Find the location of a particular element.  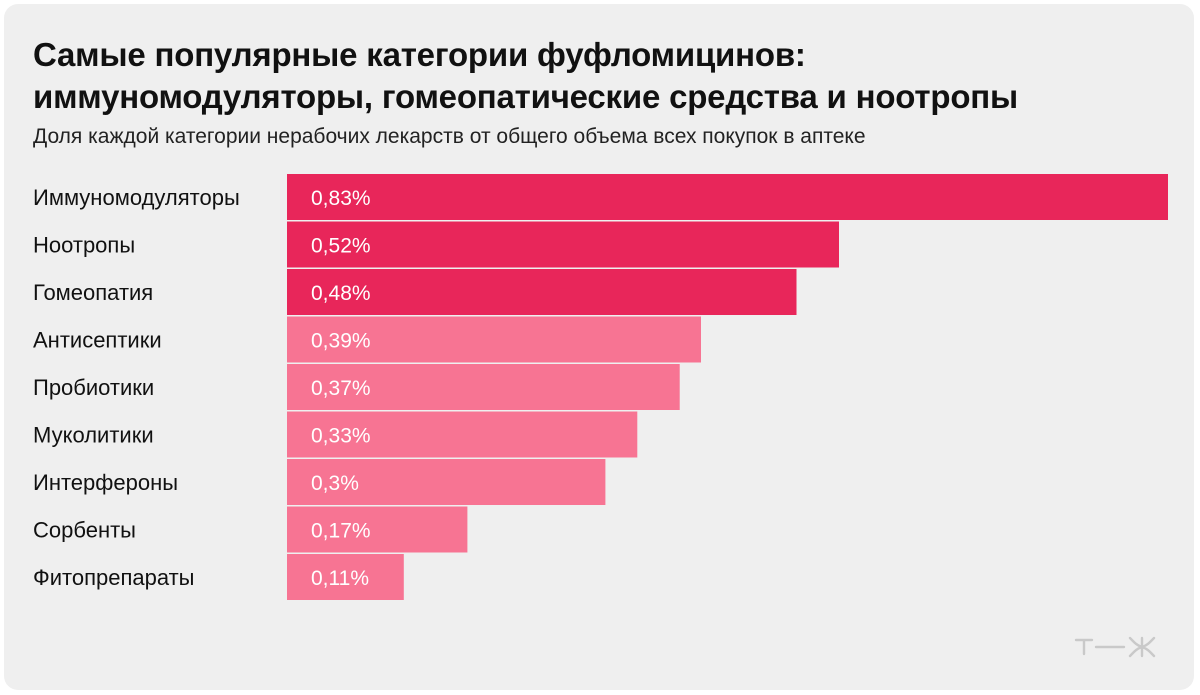

value-label: 0,39% is located at coordinates (341, 341).